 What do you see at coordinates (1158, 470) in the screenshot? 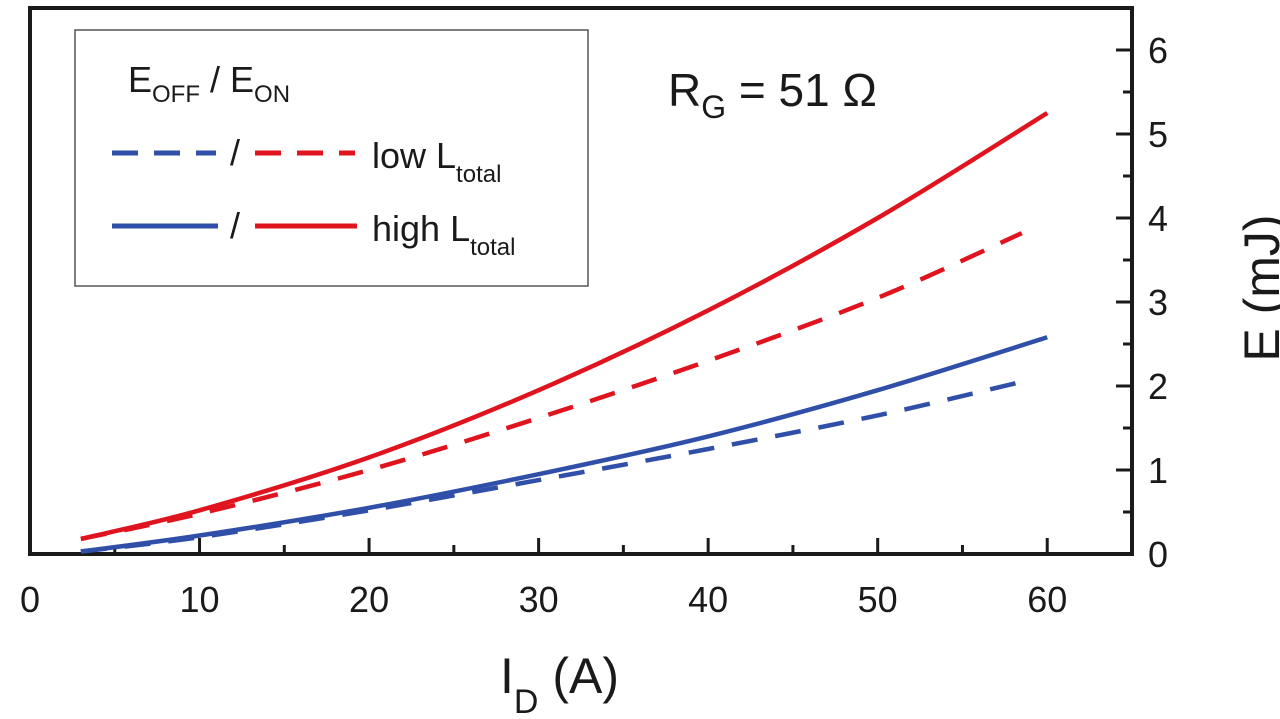
I see `y-tick-label: 1` at bounding box center [1158, 470].